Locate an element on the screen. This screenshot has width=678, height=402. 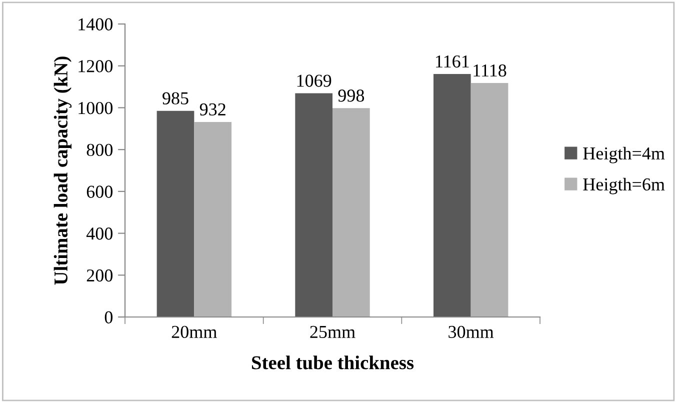
y-tick-label: 1000 is located at coordinates (95, 108).